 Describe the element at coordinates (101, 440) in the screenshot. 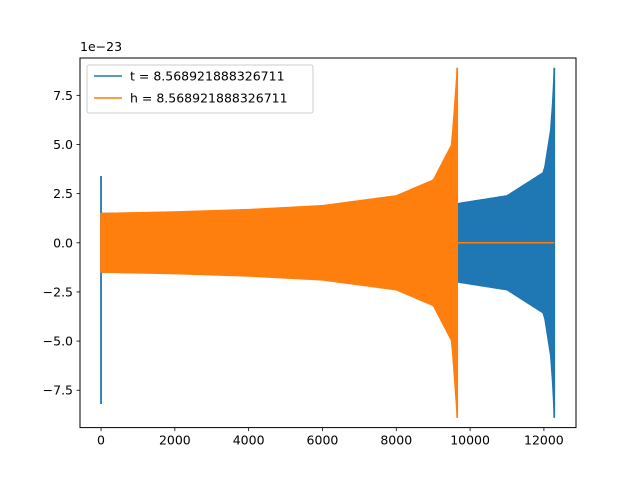

I see `x-tick-label: 0` at that location.